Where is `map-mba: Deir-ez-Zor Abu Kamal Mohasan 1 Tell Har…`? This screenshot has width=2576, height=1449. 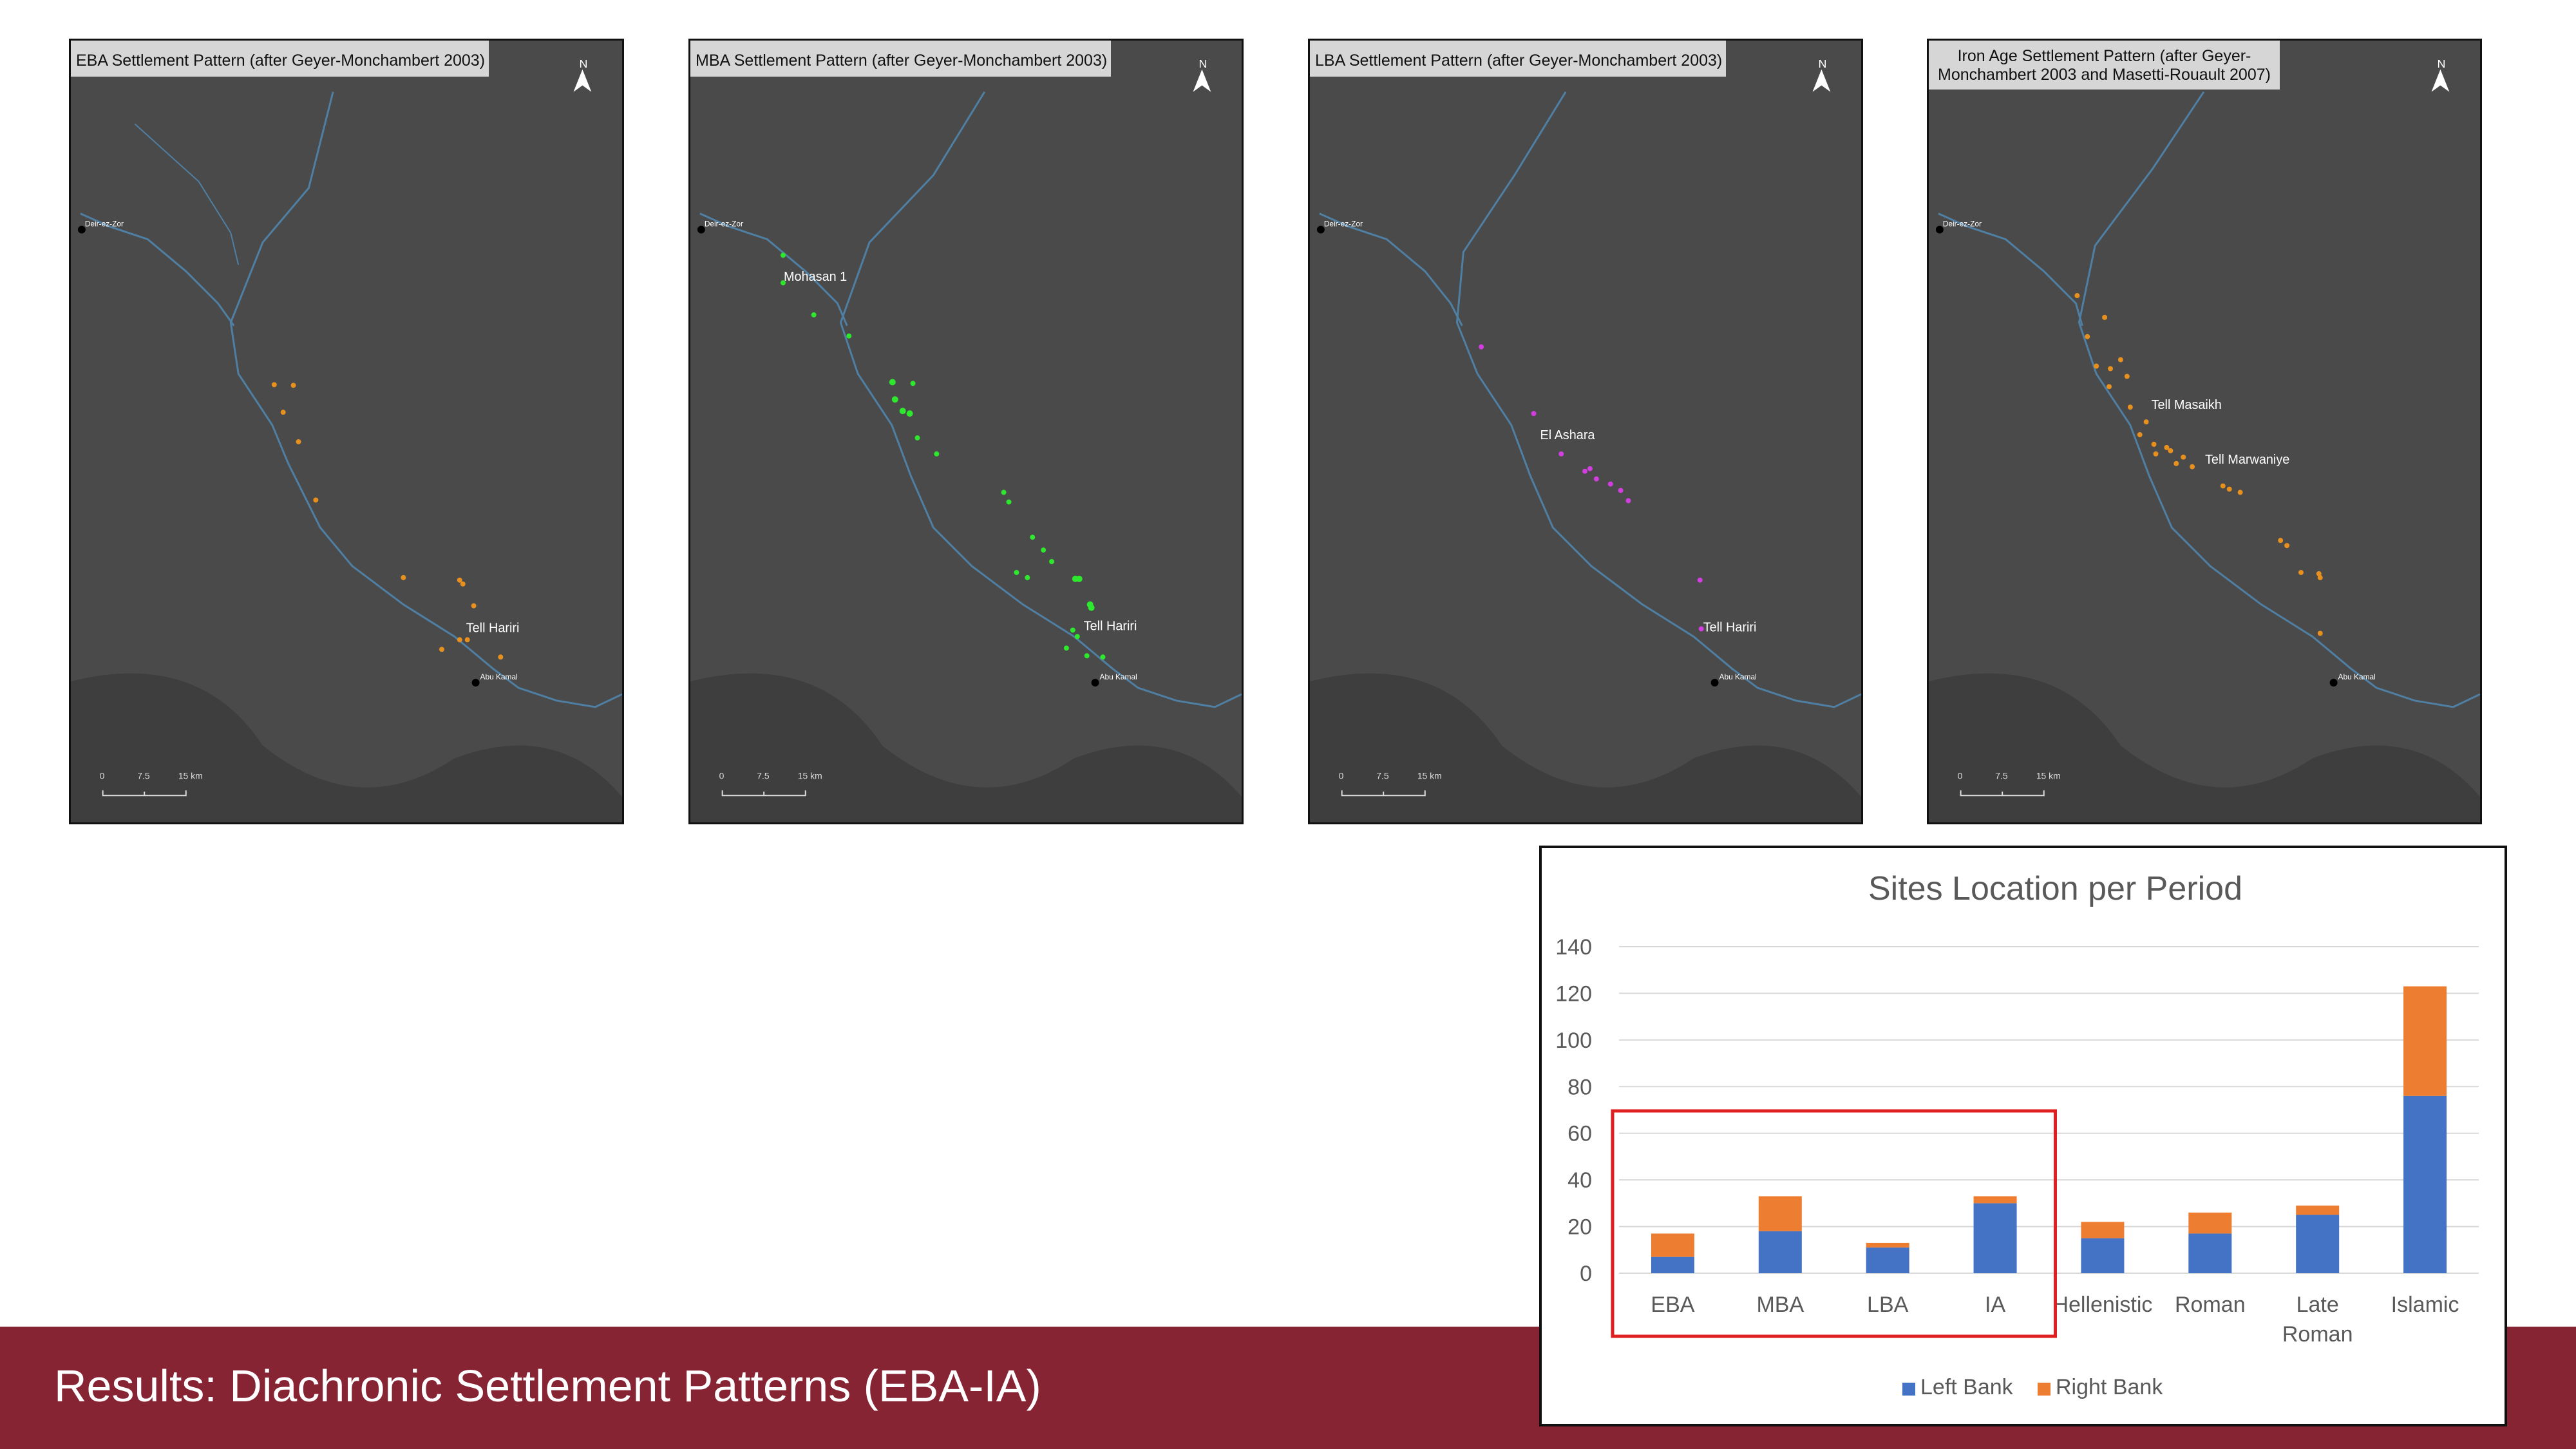 map-mba: Deir-ez-Zor Abu Kamal Mohasan 1 Tell Har… is located at coordinates (966, 431).